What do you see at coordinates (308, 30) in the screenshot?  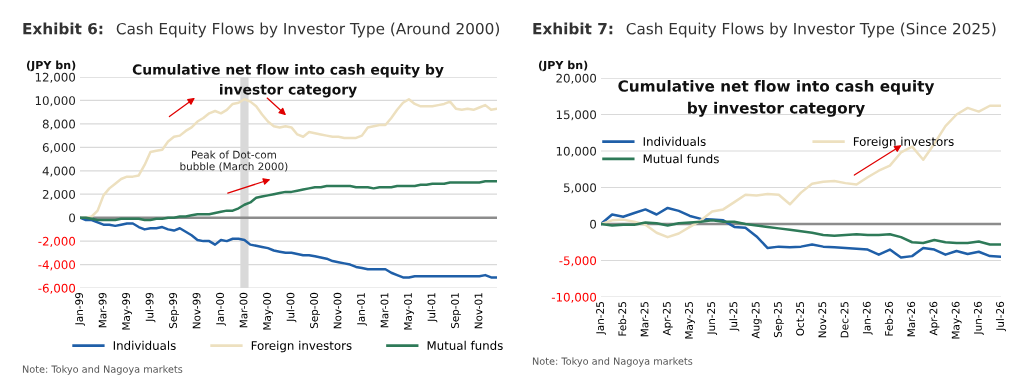 I see `chart-subtitle: Cash Equity Flows by Investor Type (Around 2000)` at bounding box center [308, 30].